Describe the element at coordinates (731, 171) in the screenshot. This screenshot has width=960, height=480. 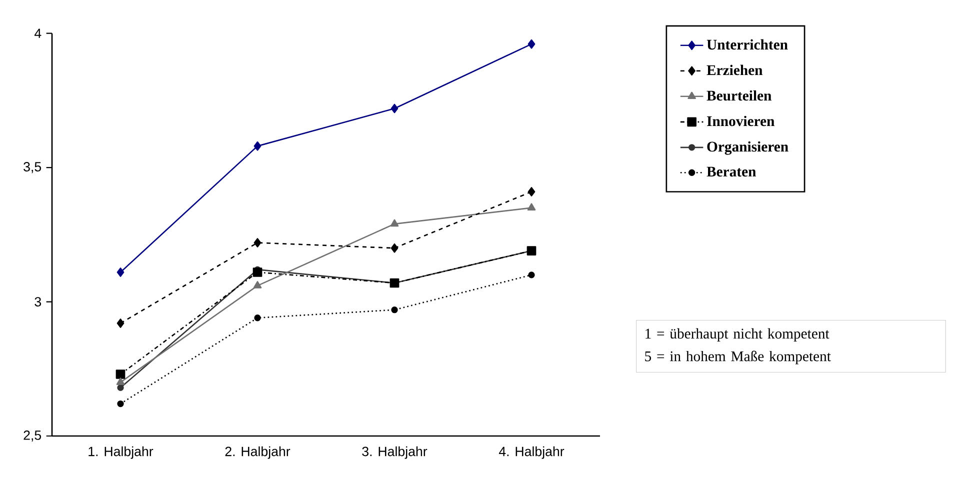
I see `legend-label: Beraten` at that location.